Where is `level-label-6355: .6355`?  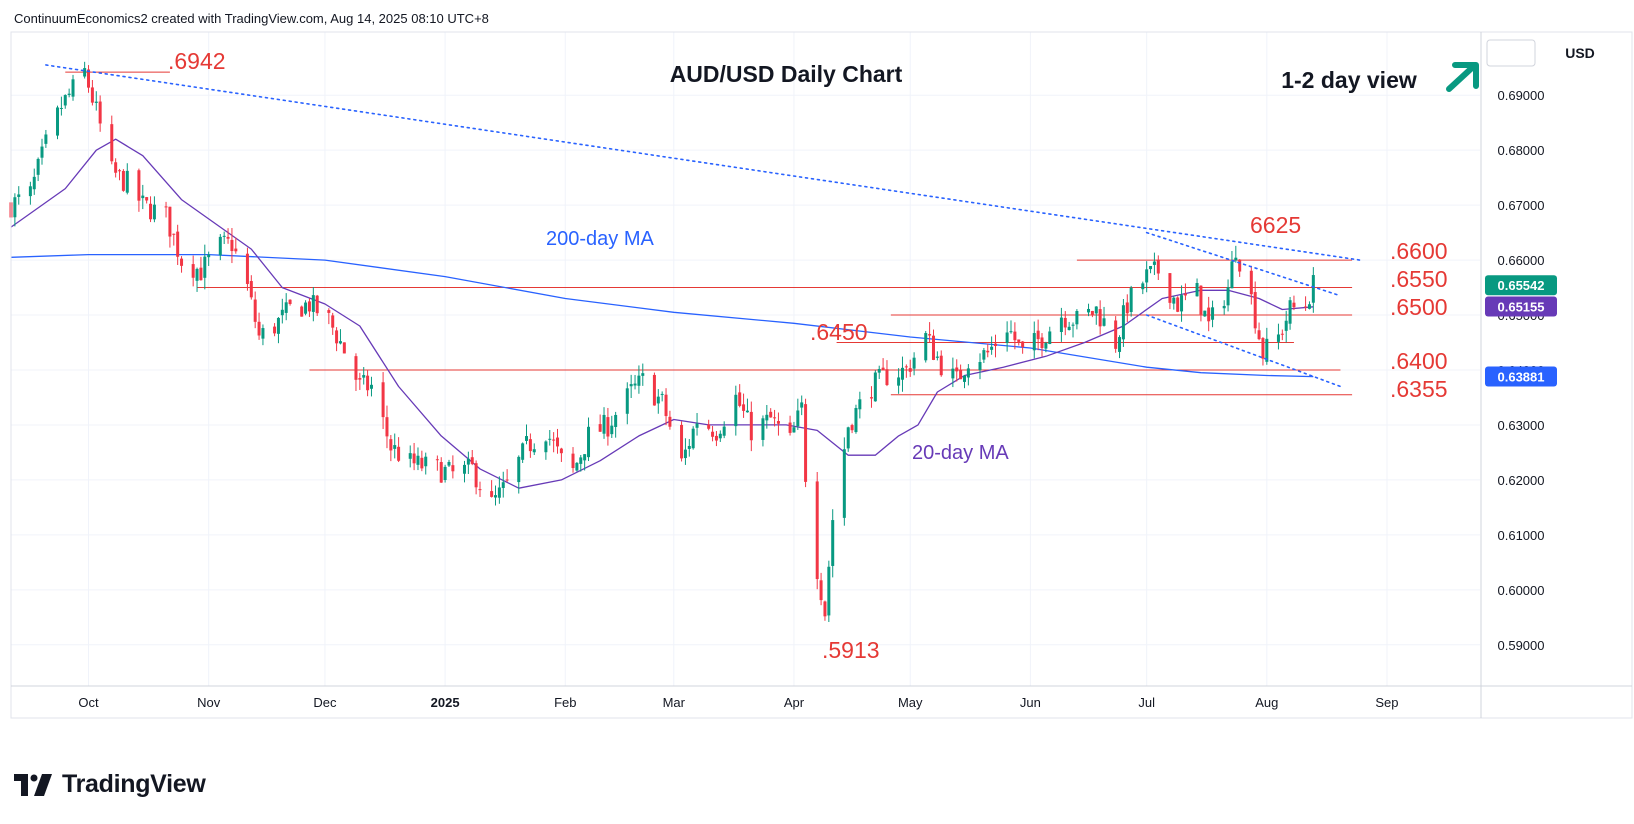 level-label-6355: .6355 is located at coordinates (1419, 389).